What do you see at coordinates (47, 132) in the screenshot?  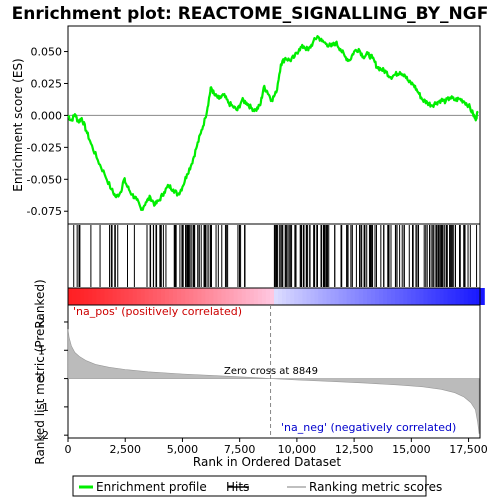 I see `es-y-ticks: 0.050 0.025 0.000 -0.025 -0.050 -0.075` at bounding box center [47, 132].